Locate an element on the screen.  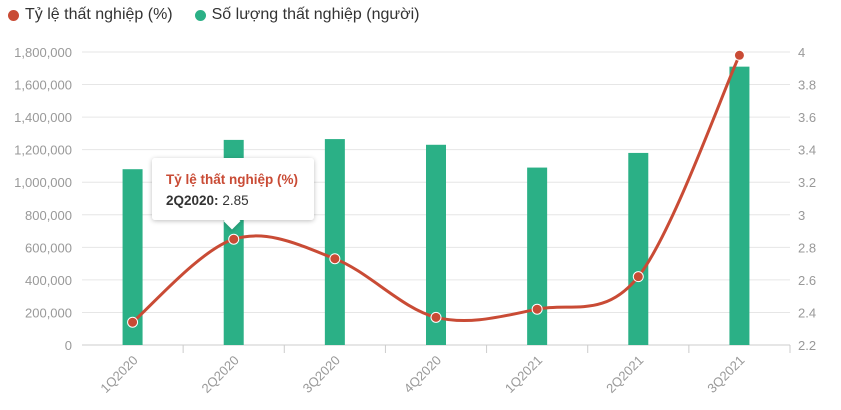
legend-item-line: Tỷ lệ thất nghiệp (%) is located at coordinates (90, 15).